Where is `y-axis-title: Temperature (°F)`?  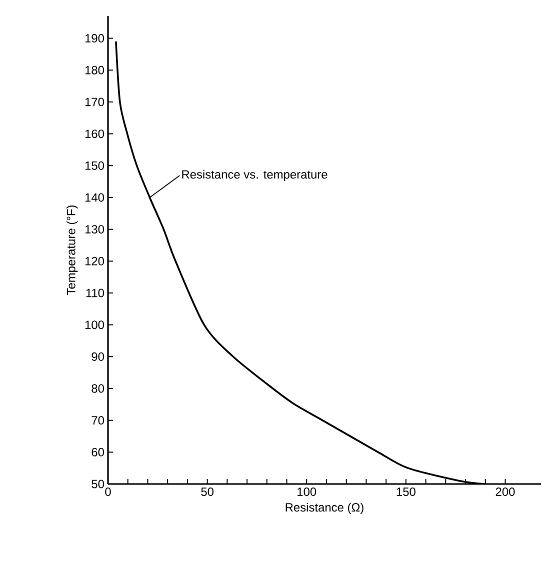 y-axis-title: Temperature (°F) is located at coordinates (72, 250).